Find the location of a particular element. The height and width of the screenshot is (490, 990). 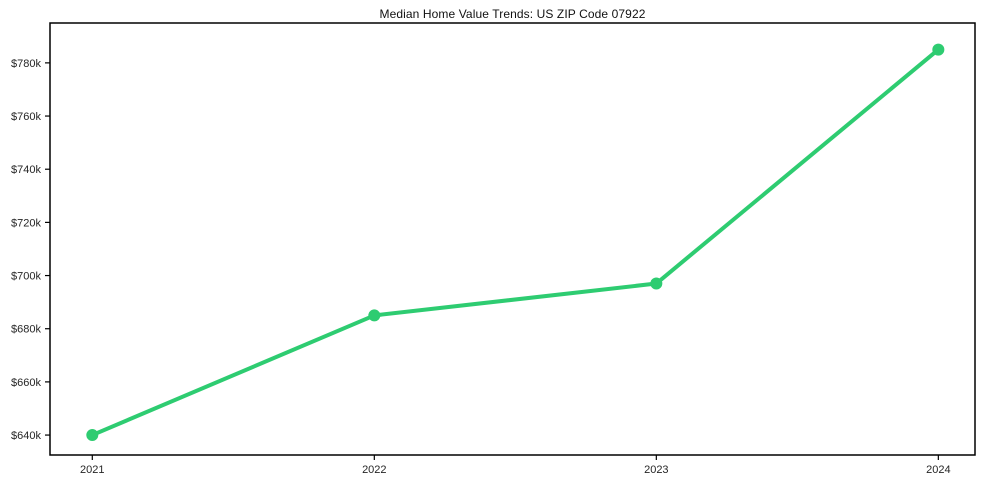

x-axis-tick-label: 2022 is located at coordinates (374, 470).